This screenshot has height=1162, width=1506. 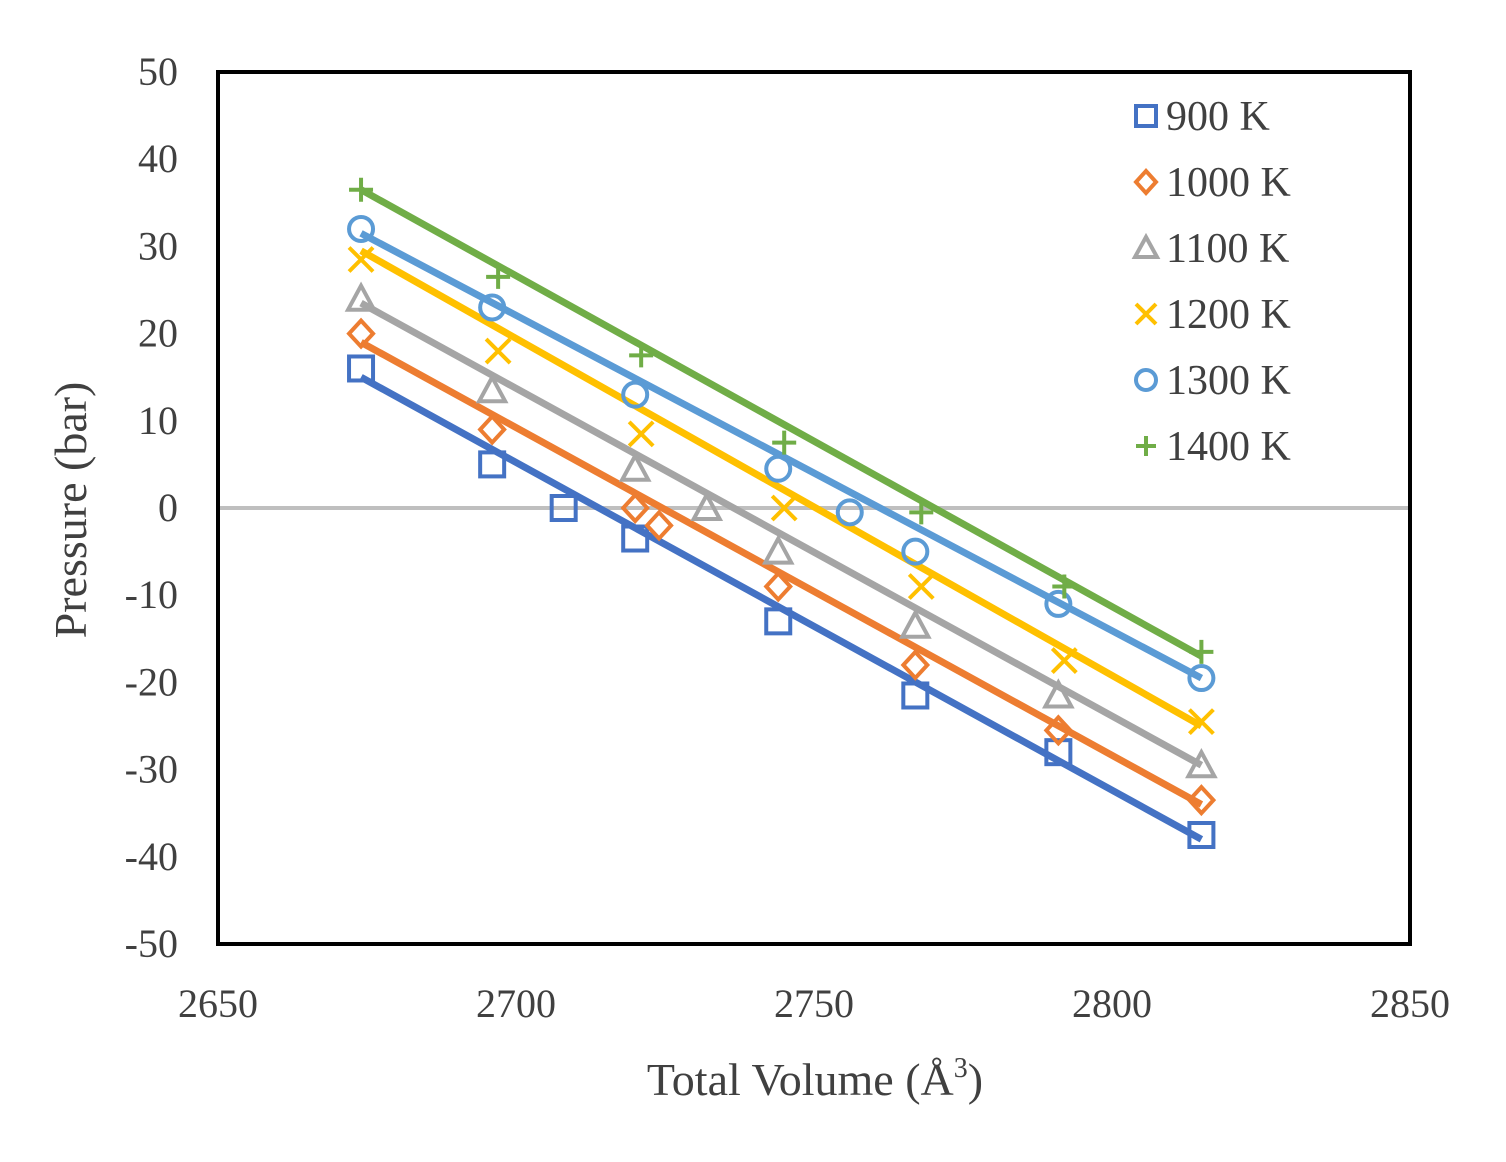 I want to click on x-axis-title-superscript: 3, so click(x=961, y=1068).